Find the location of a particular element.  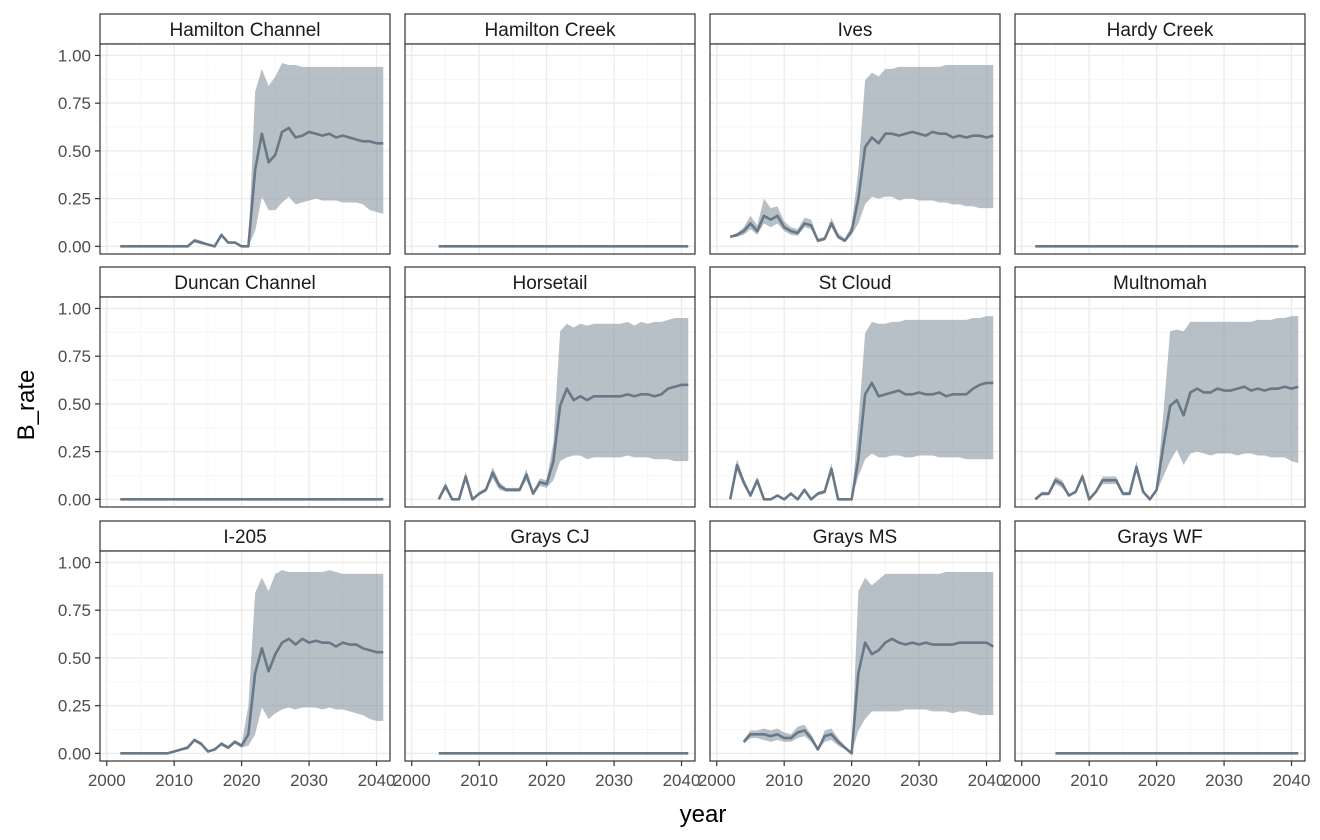

facet-title: Hamilton Creek is located at coordinates (550, 30).